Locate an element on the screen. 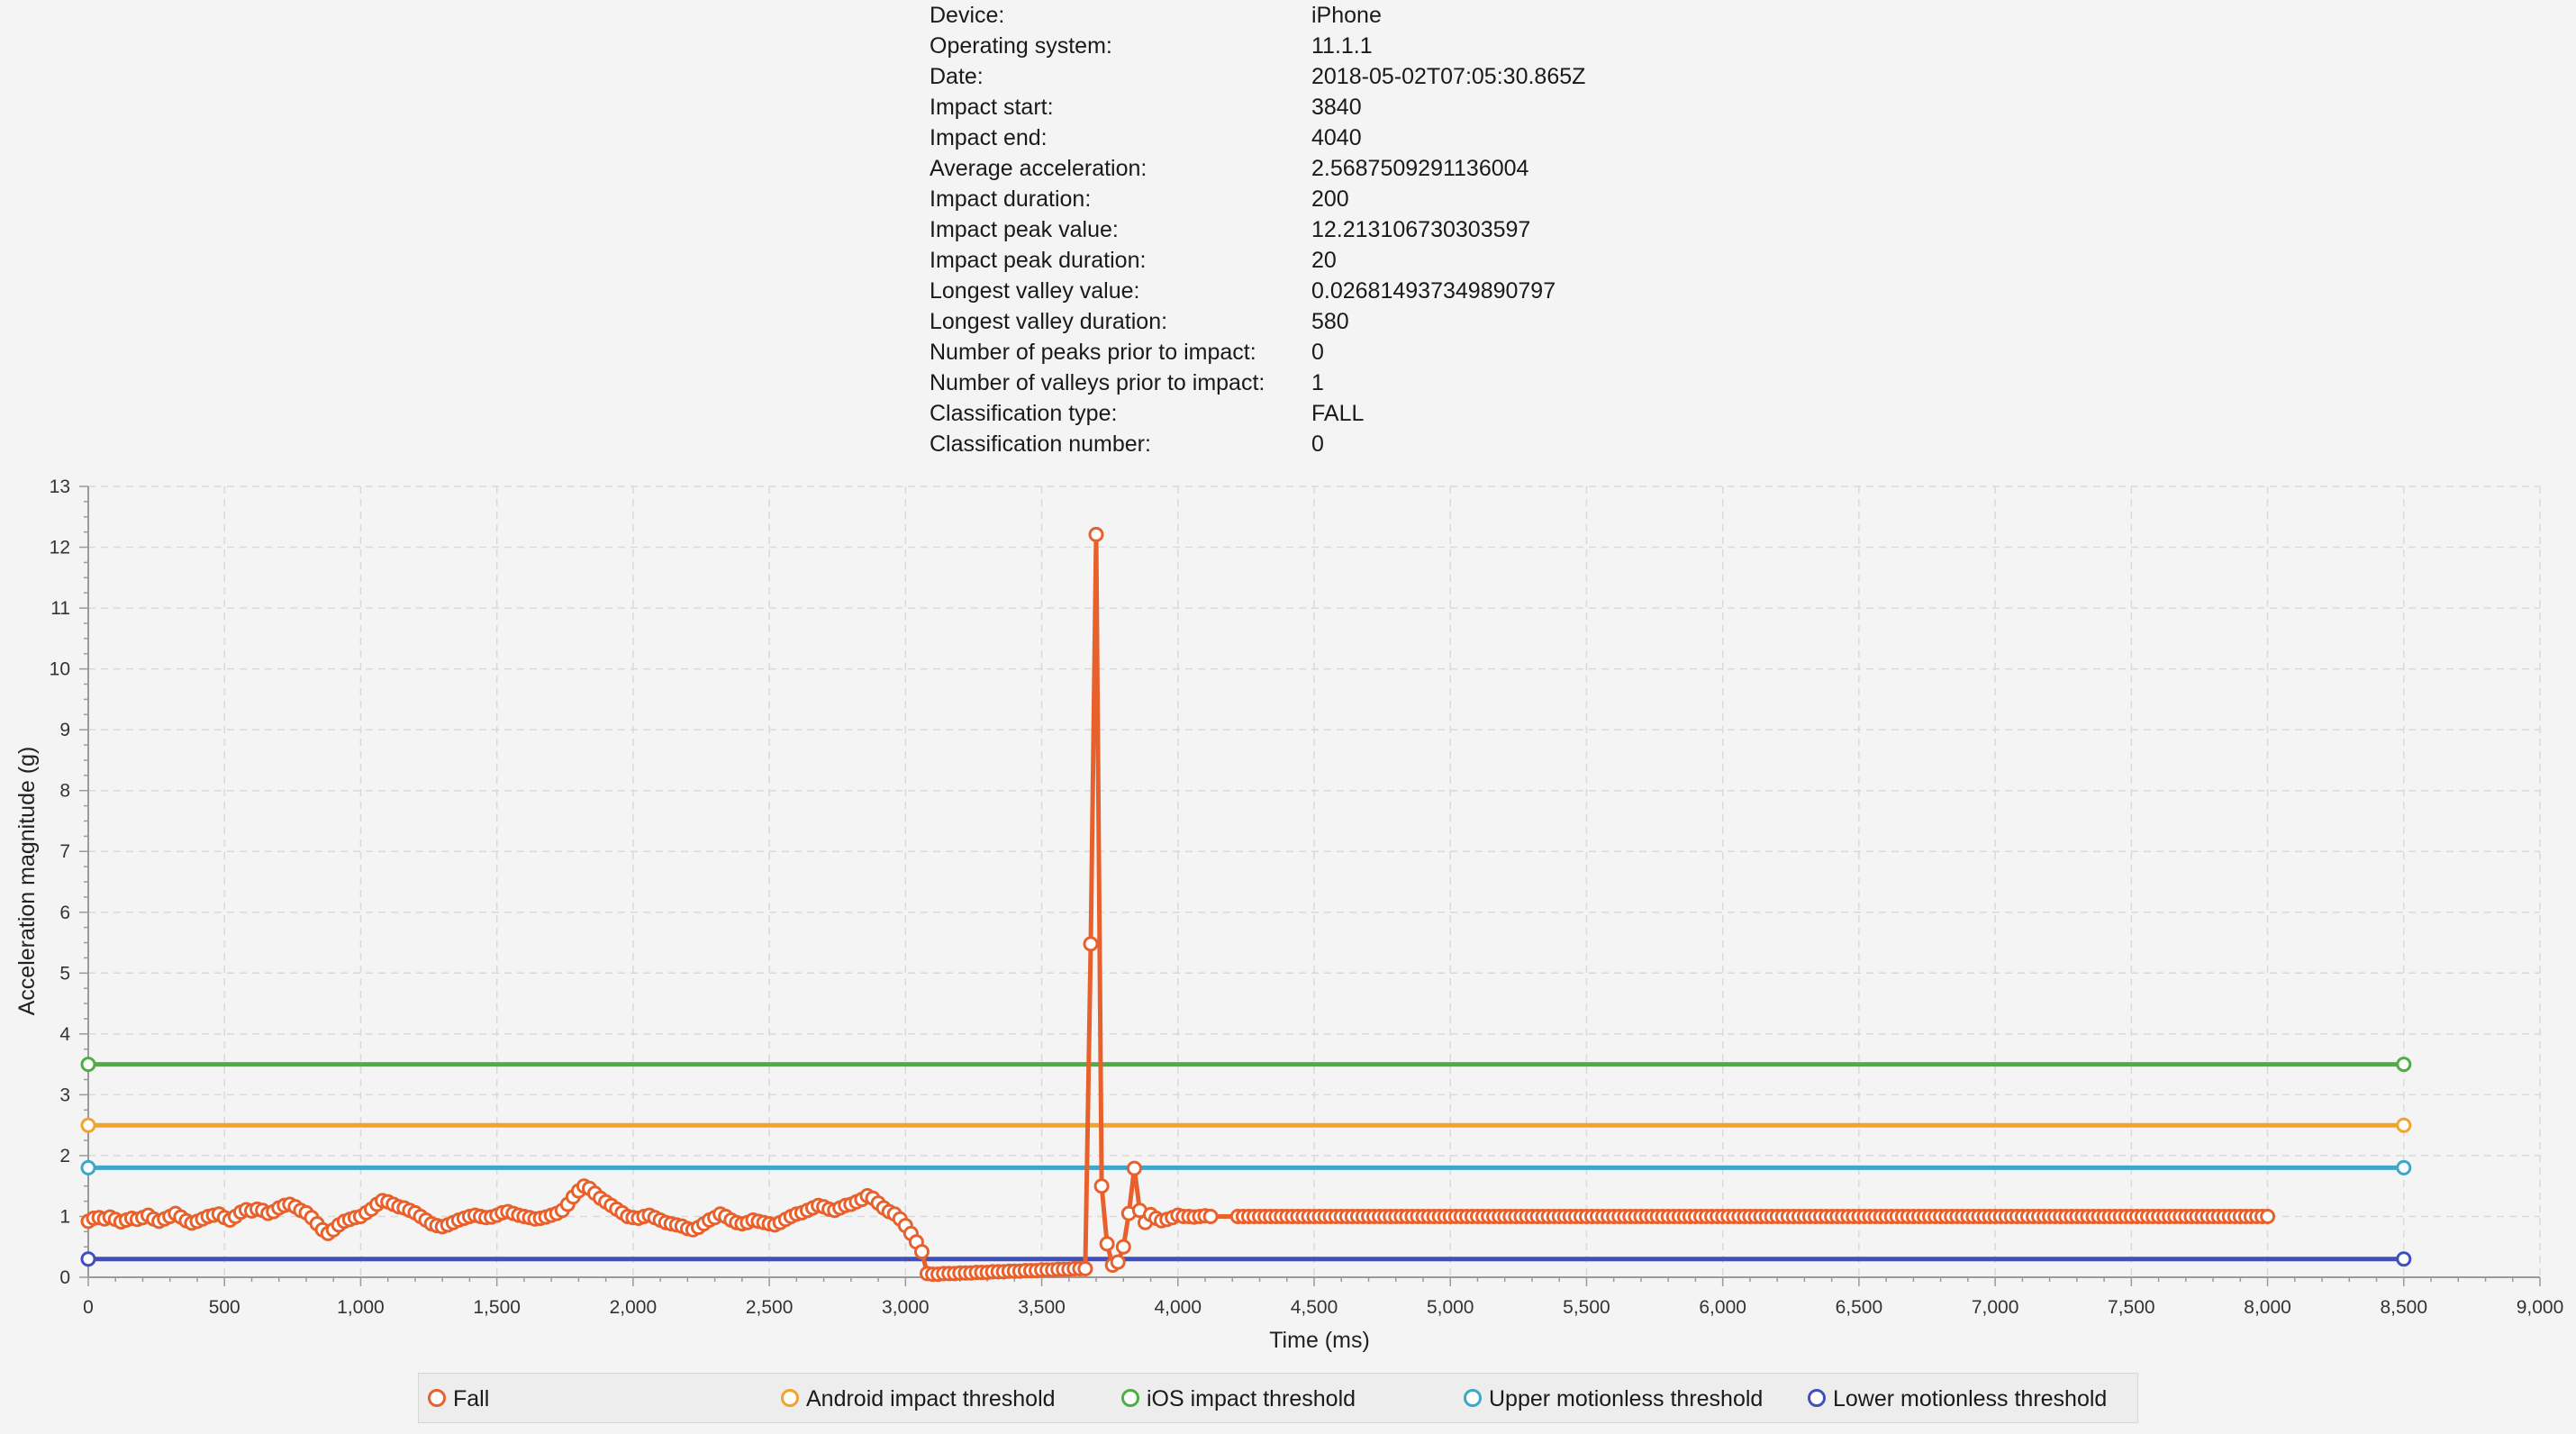  info-label: Date: is located at coordinates (957, 76).